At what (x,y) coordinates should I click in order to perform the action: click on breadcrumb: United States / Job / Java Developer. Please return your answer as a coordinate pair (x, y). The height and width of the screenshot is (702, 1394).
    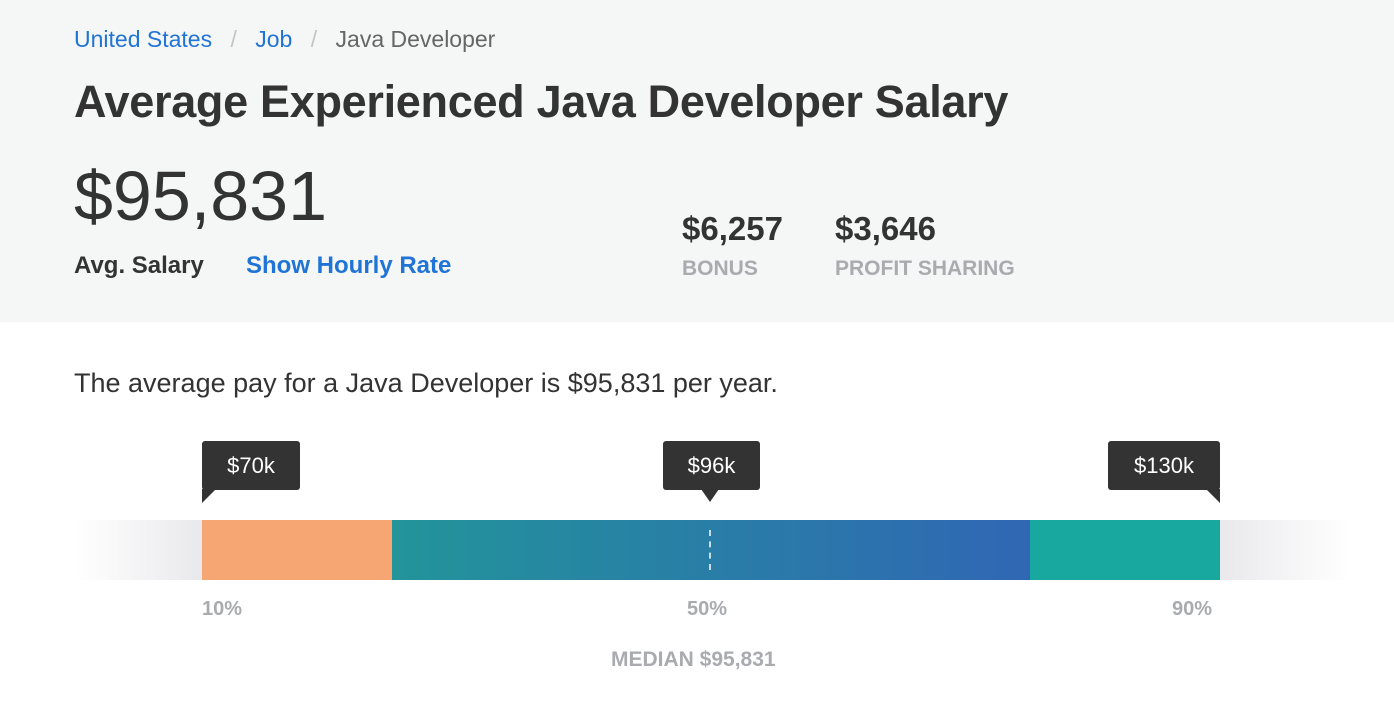
    Looking at the image, I should click on (284, 39).